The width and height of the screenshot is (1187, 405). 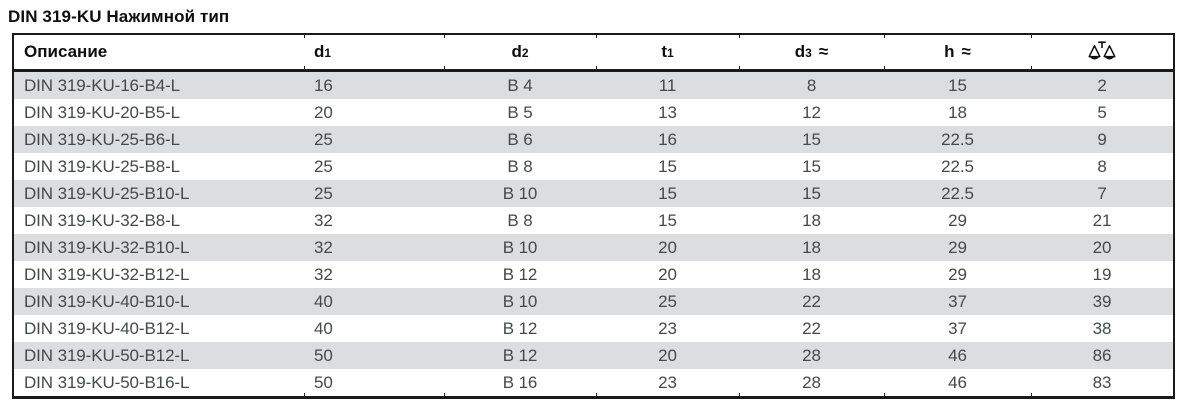 I want to click on cell-weight: 2, so click(x=1102, y=85).